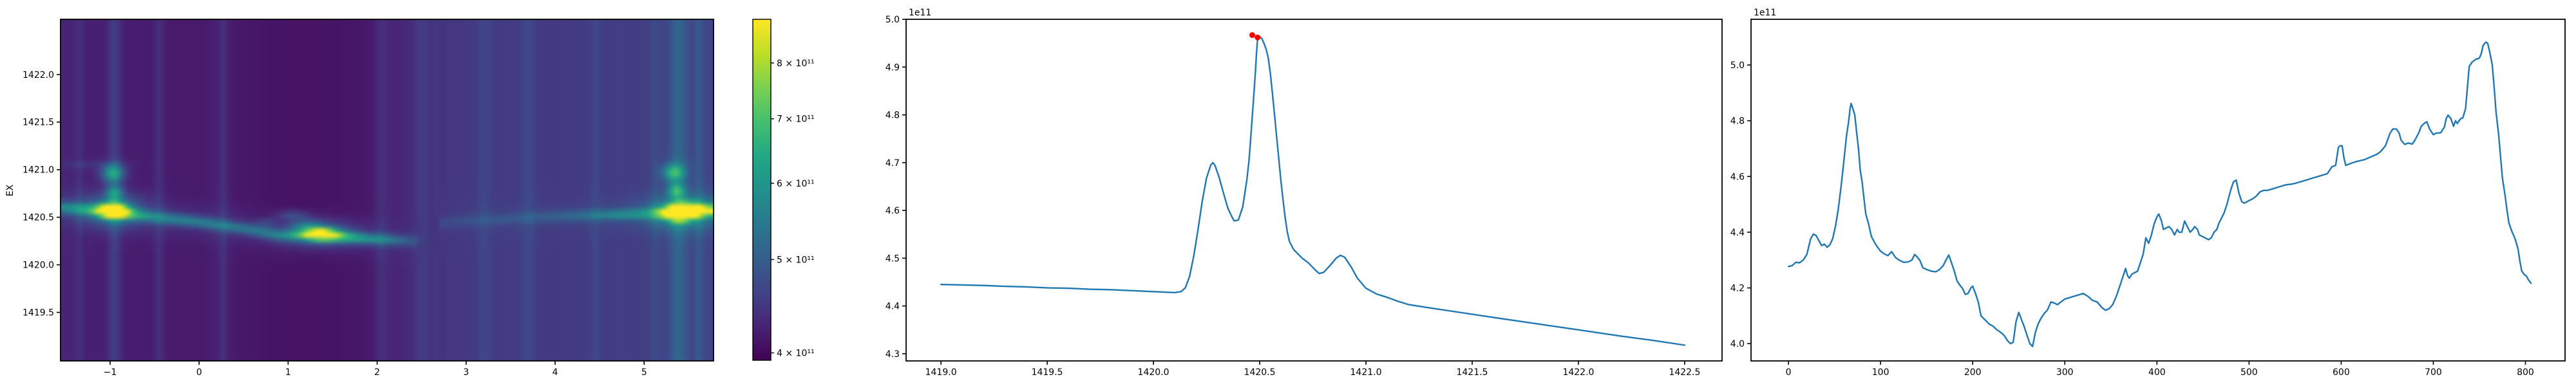 The height and width of the screenshot is (386, 2576). Describe the element at coordinates (1047, 372) in the screenshot. I see `x-tick-label: 1419.5` at that location.